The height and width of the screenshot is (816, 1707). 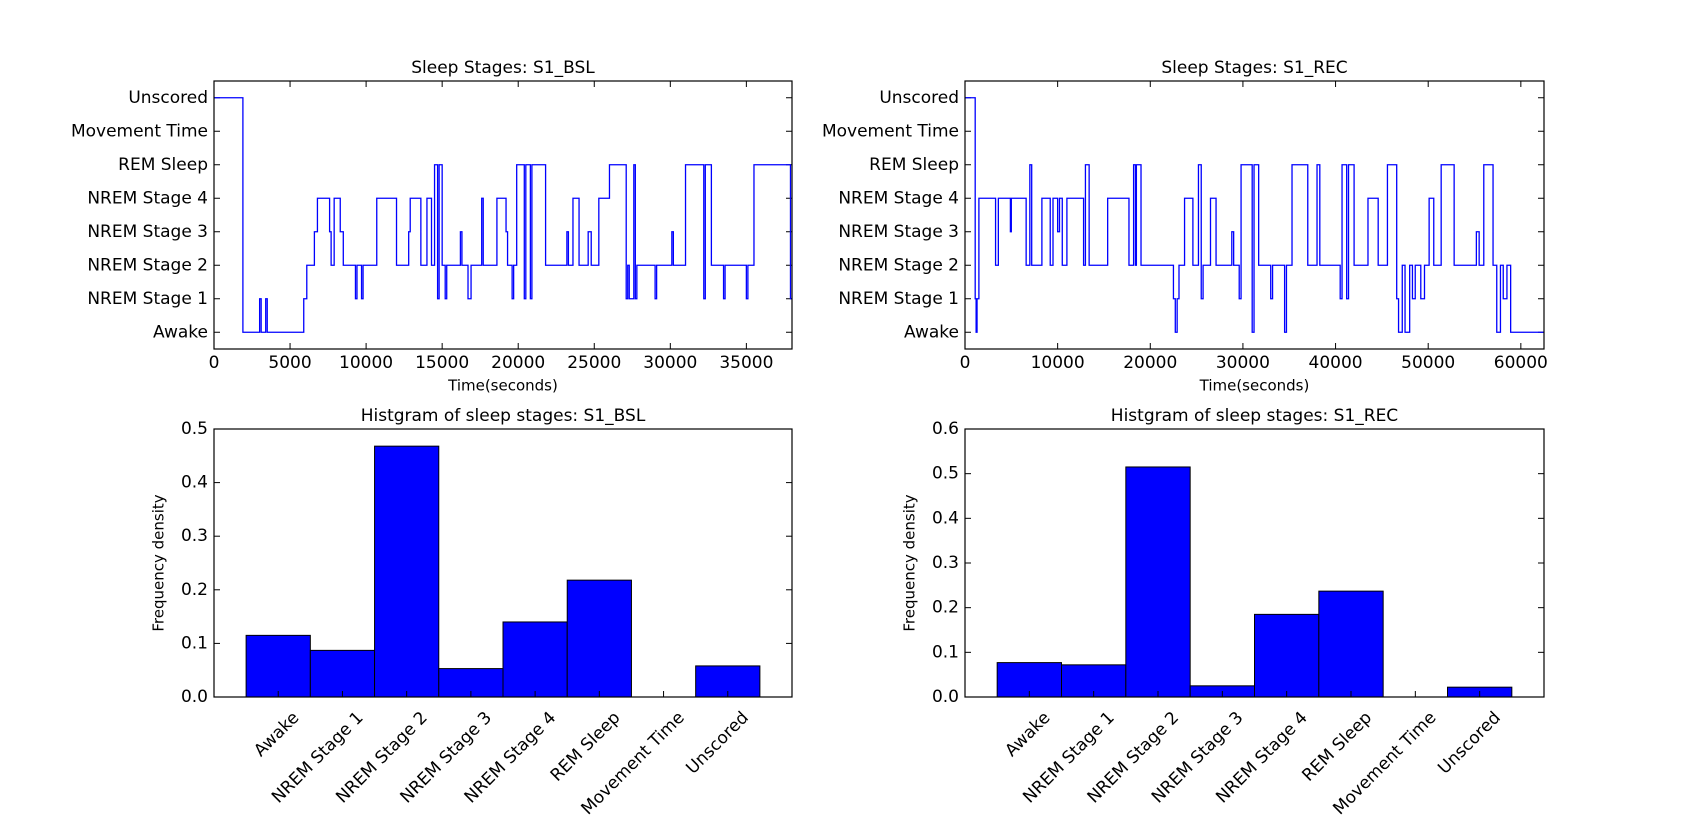 I want to click on chart-title: Sleep Stages: S1_REC, so click(x=1254, y=68).